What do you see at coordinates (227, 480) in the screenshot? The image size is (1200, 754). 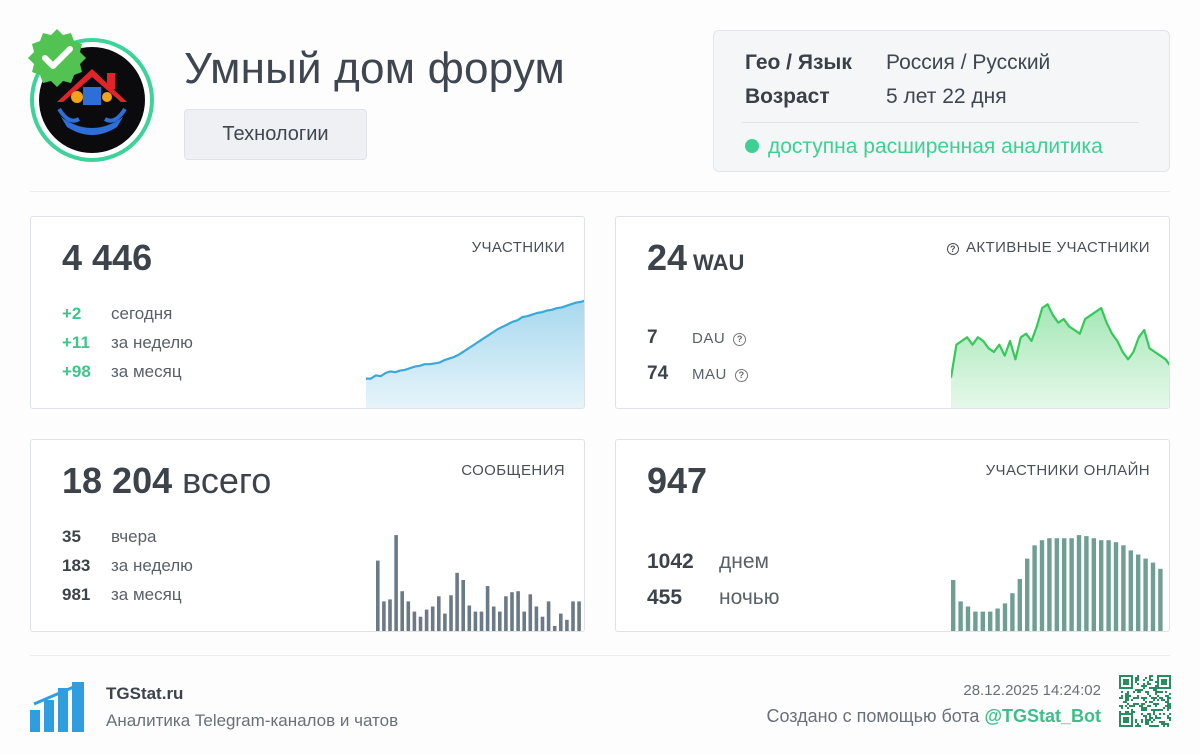 I see `messages-unit: всего` at bounding box center [227, 480].